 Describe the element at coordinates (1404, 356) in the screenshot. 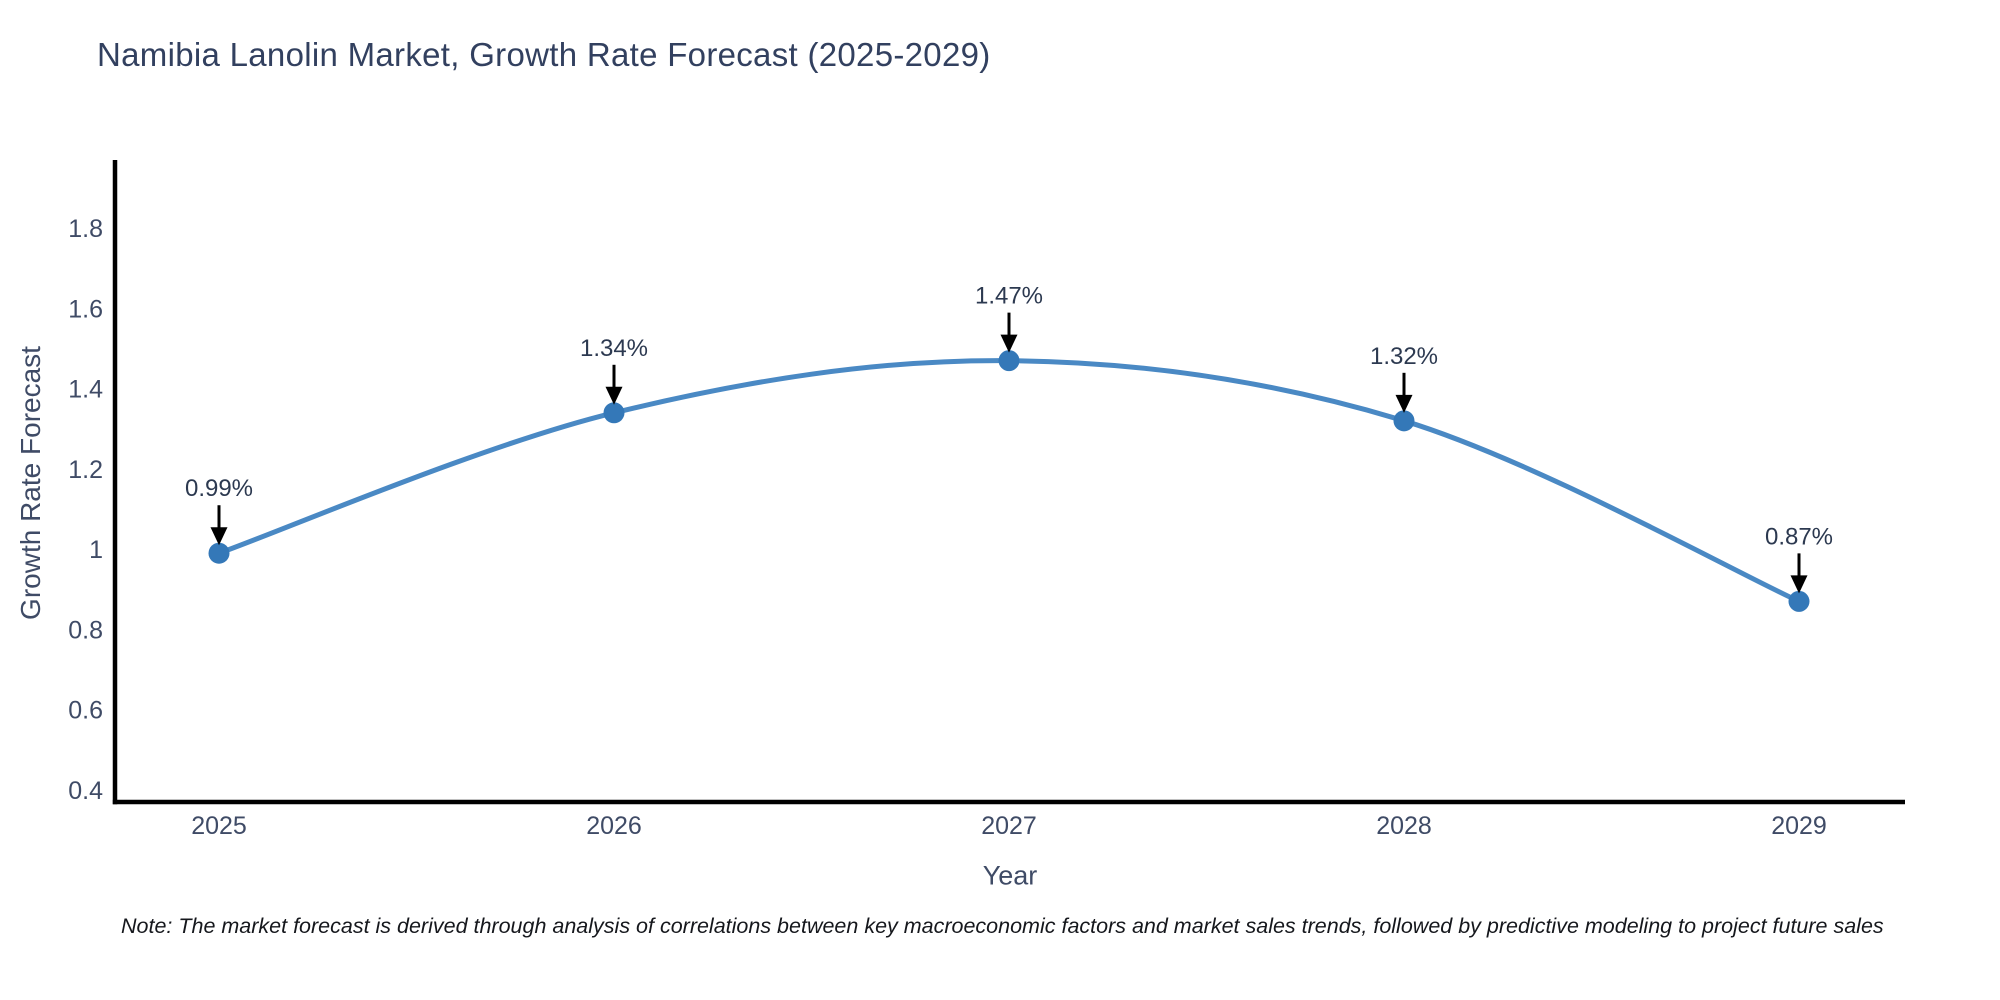

I see `annotation-label: 1.32%` at that location.